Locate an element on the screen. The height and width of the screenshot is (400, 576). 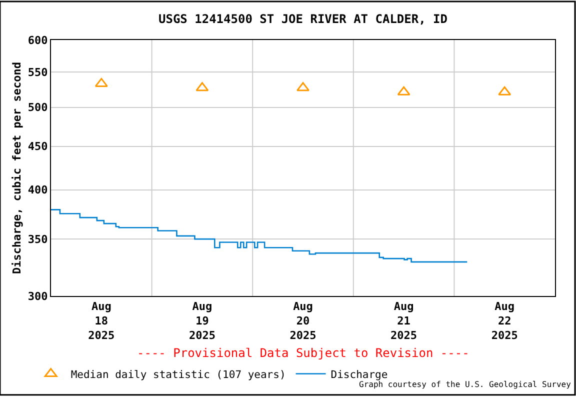
x-tick-label: Aug 21 2025 is located at coordinates (404, 321).